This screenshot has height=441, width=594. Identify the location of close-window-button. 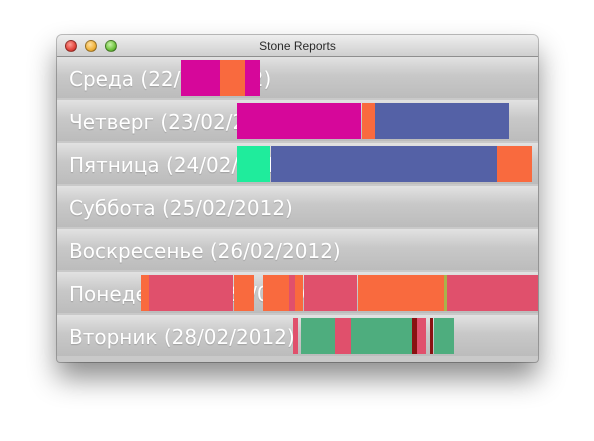
(71, 46).